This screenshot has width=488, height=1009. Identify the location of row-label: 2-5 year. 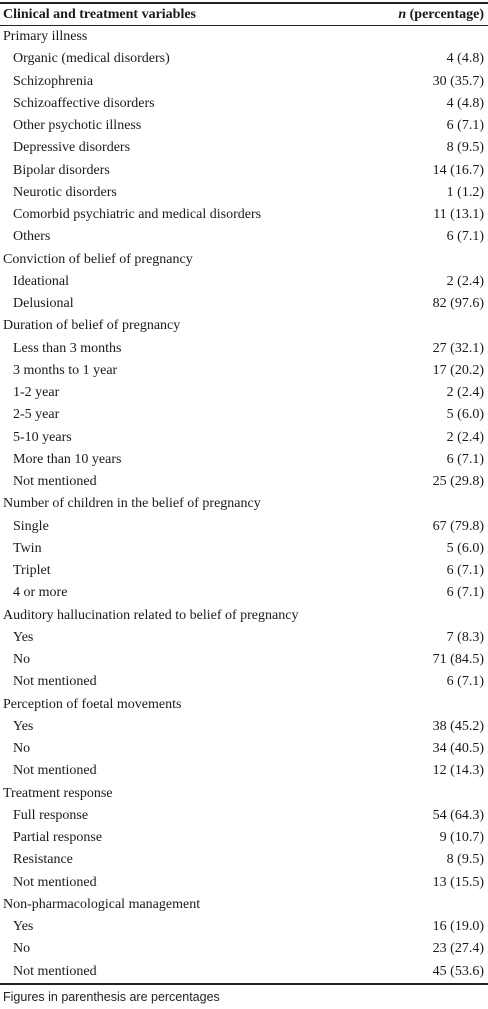
(36, 415).